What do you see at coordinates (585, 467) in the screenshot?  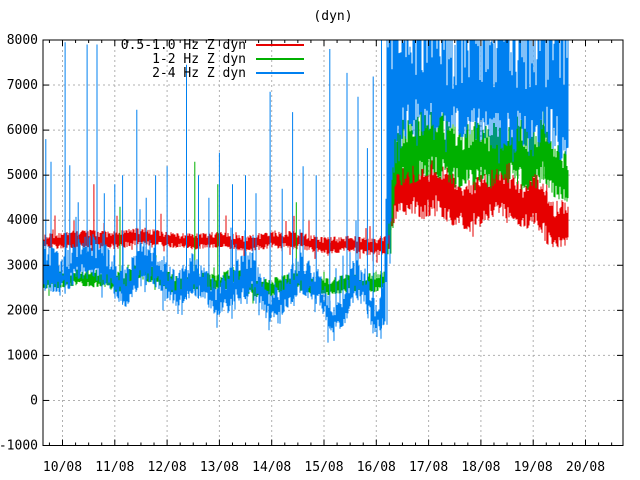 I see `x-tick-label: 20/08` at bounding box center [585, 467].